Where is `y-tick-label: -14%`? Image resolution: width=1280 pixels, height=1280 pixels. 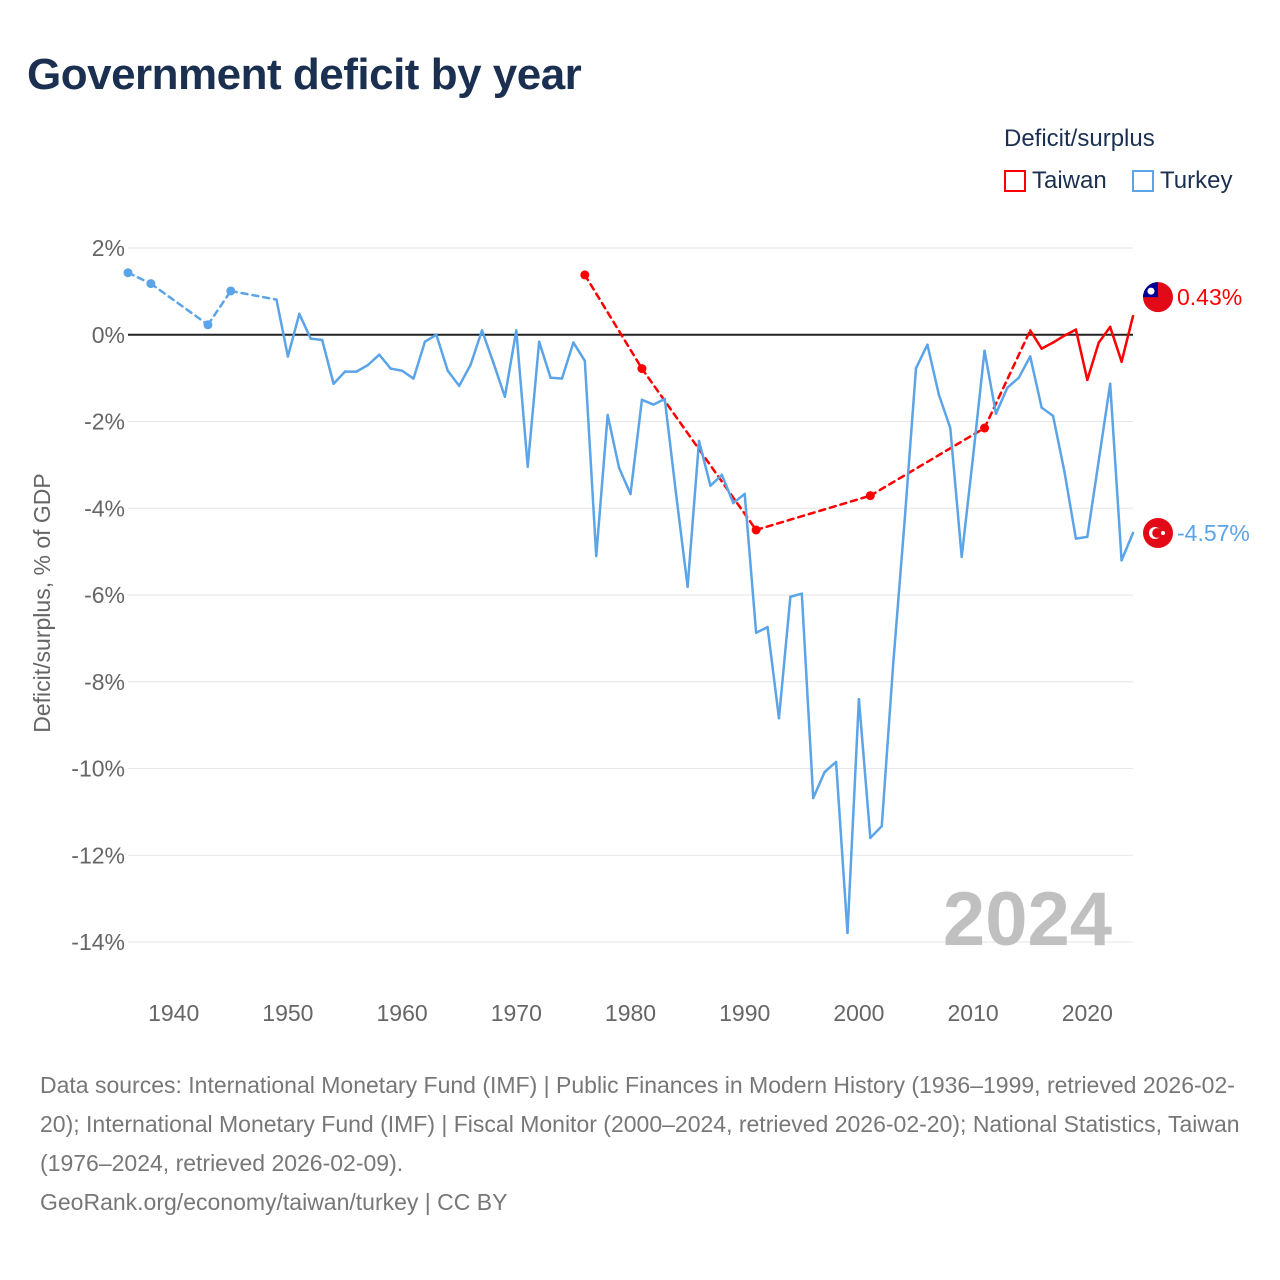
y-tick-label: -14% is located at coordinates (98, 942).